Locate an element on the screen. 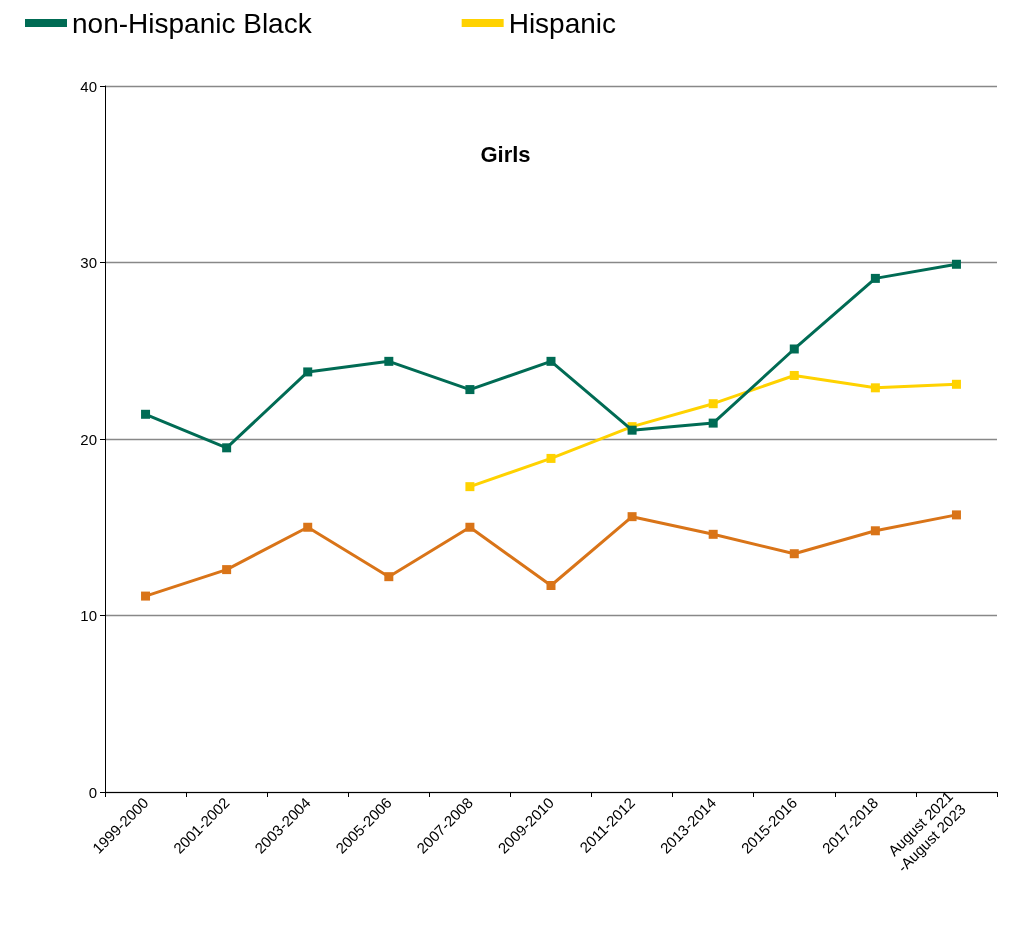  y-tick-label: 40 is located at coordinates (88, 86).